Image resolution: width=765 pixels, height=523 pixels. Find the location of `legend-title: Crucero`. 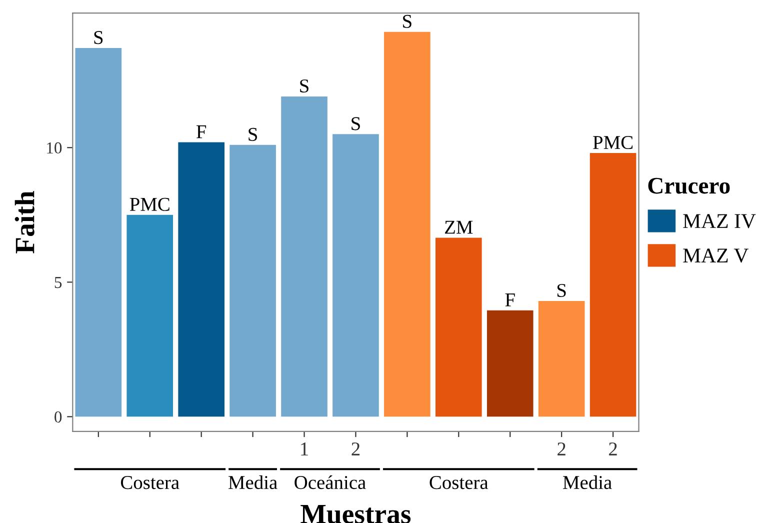

legend-title: Crucero is located at coordinates (689, 186).